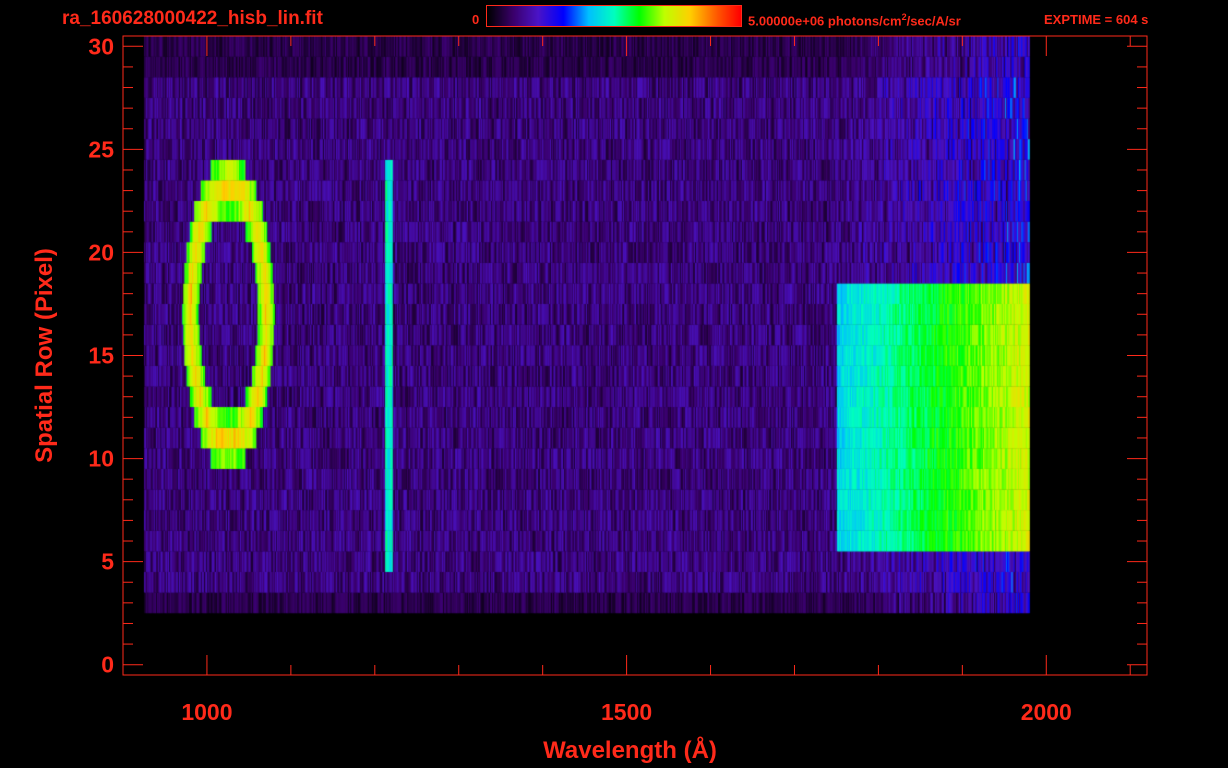  Describe the element at coordinates (101, 149) in the screenshot. I see `y-tick-label: 25` at that location.